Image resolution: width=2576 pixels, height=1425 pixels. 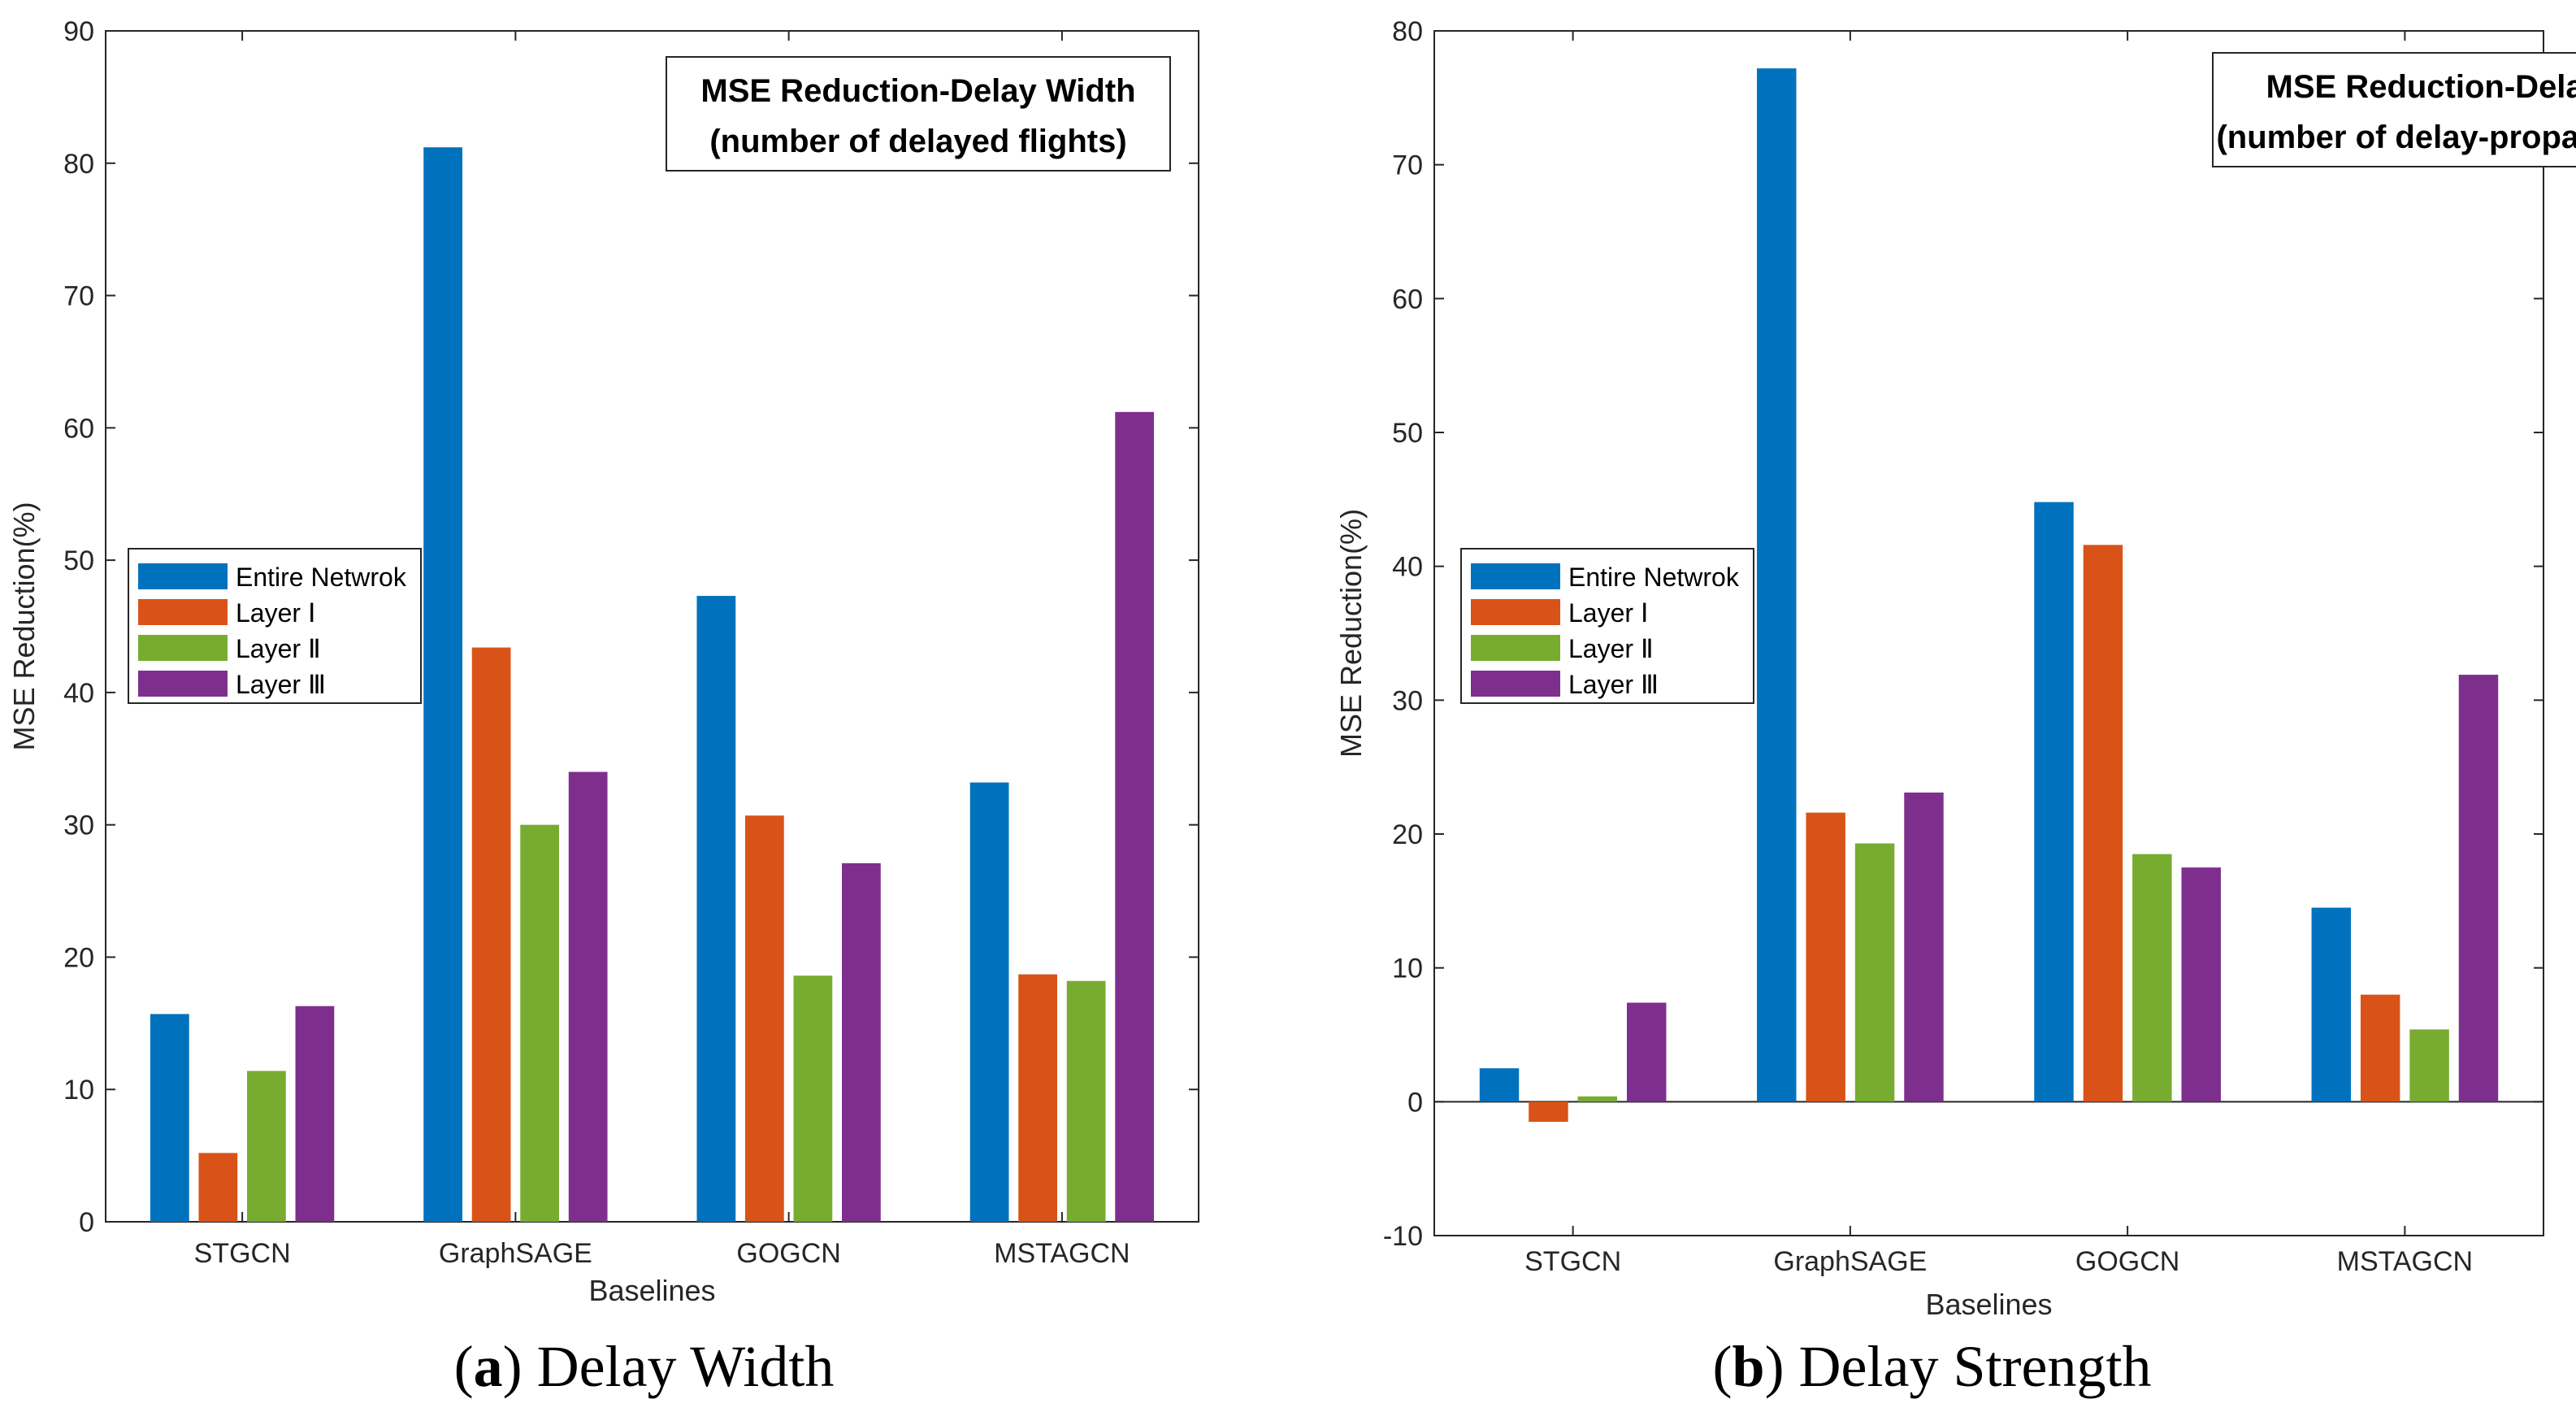 What do you see at coordinates (1748, 1366) in the screenshot?
I see `caption-b-letter: b` at bounding box center [1748, 1366].